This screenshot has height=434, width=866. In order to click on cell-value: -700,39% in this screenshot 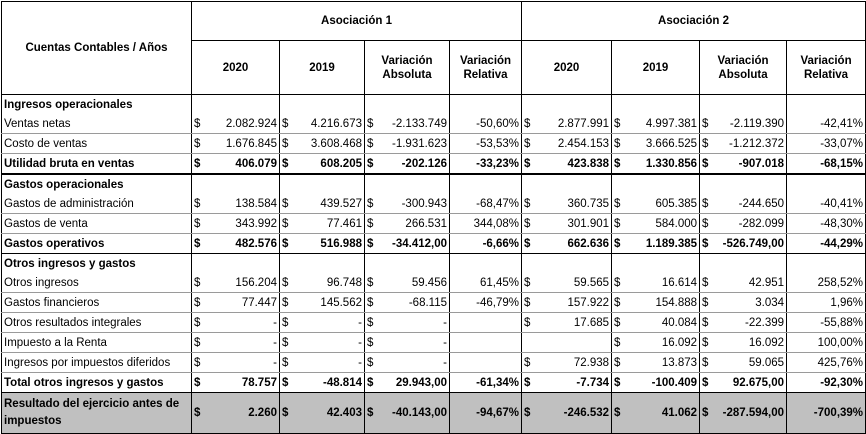, I will do `click(838, 412)`.